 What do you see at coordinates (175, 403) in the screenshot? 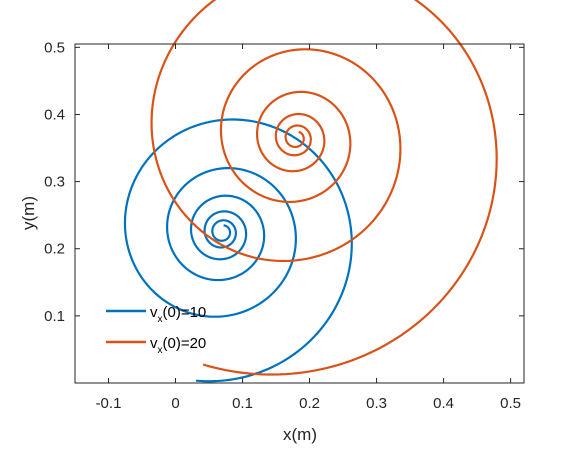
I see `x-tick-label: 0` at bounding box center [175, 403].